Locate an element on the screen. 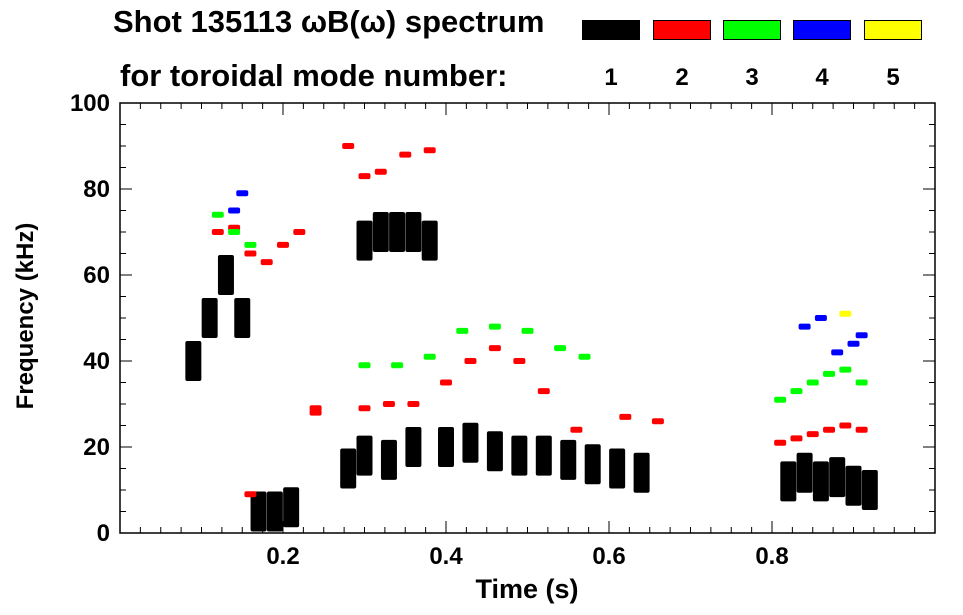 The image size is (963, 615). x-tick-label: 0.6 is located at coordinates (608, 556).